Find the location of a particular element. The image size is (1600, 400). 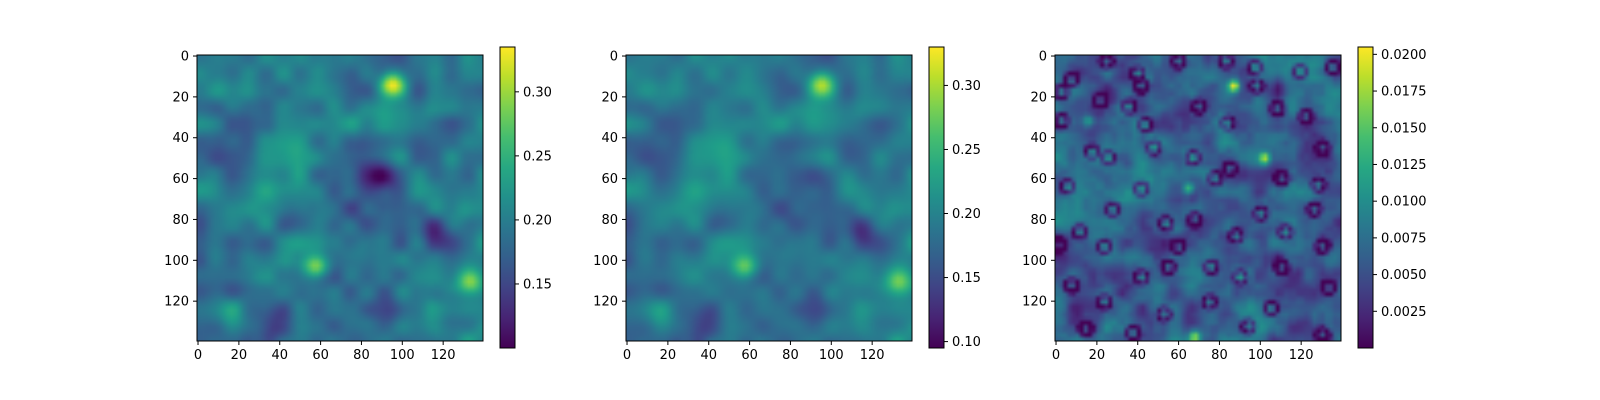

colorbar-tick-label: 0.10 is located at coordinates (966, 342).